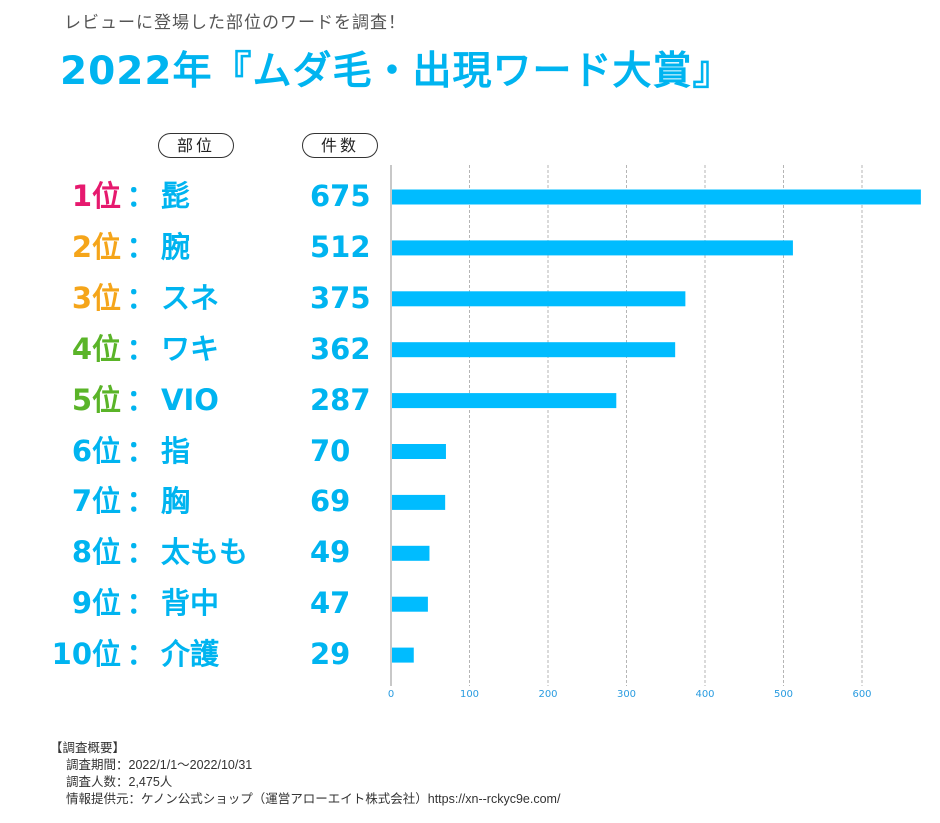  Describe the element at coordinates (330, 552) in the screenshot. I see `count-label: 49` at that location.